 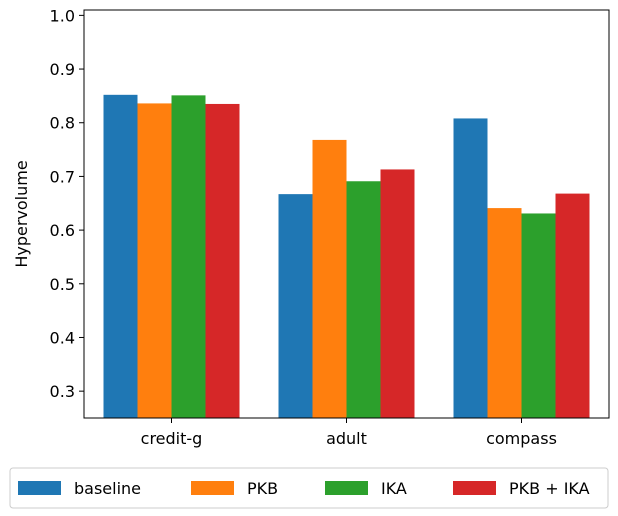 I want to click on legend-swatch-ika, so click(x=346, y=488).